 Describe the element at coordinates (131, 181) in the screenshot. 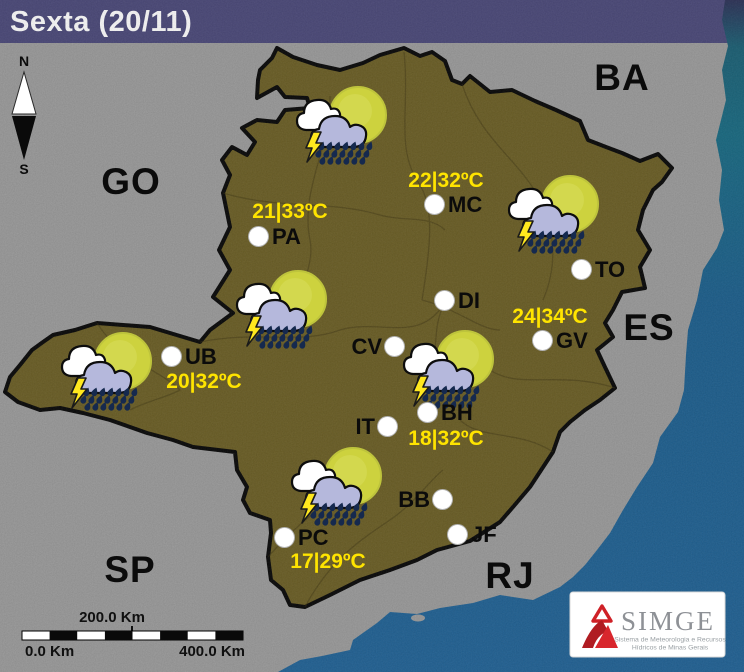

I see `state-label-go: GO` at that location.